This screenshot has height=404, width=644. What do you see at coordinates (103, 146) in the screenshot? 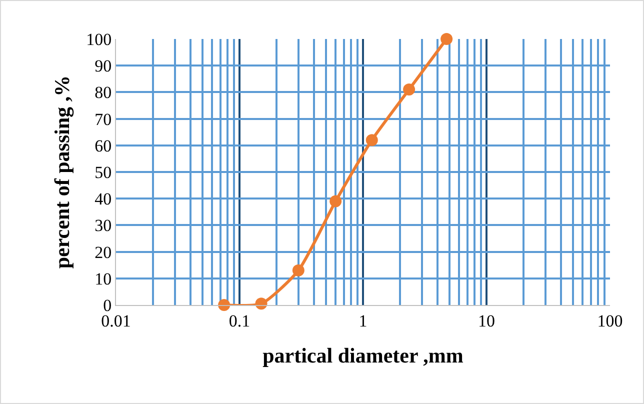
I see `y-tick-label: 60` at bounding box center [103, 146].